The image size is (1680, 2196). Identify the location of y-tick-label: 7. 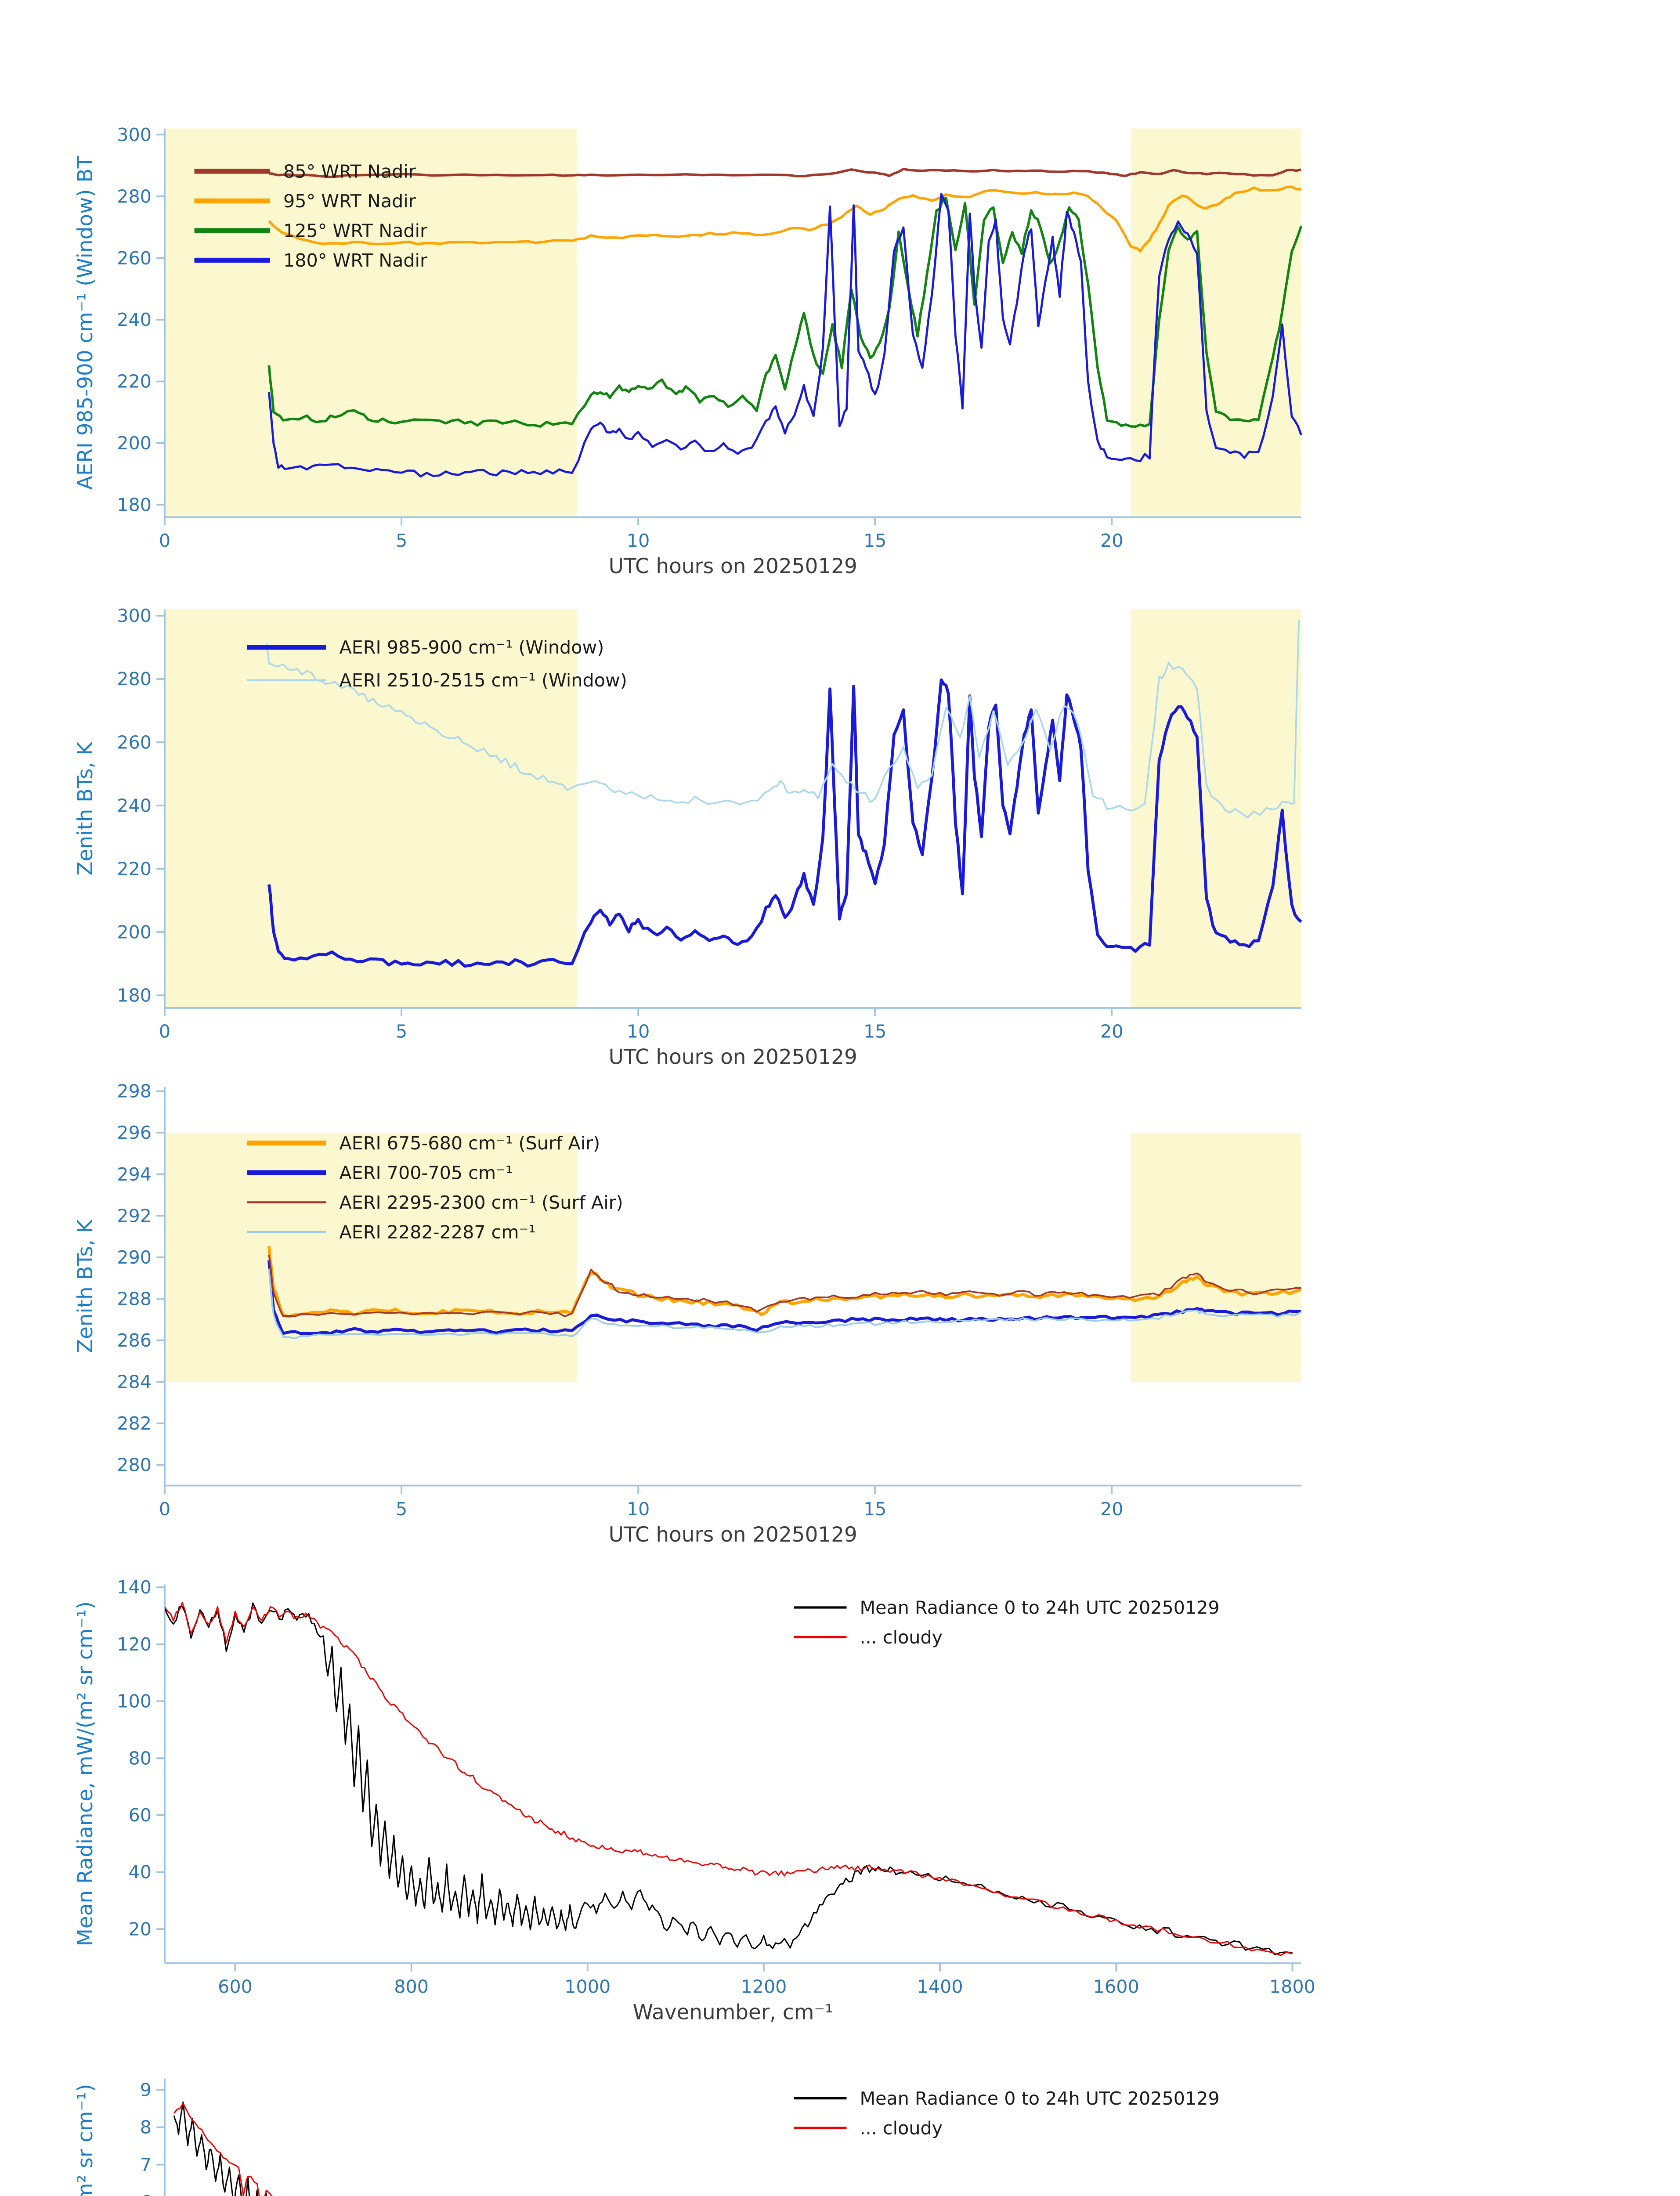
(146, 2164).